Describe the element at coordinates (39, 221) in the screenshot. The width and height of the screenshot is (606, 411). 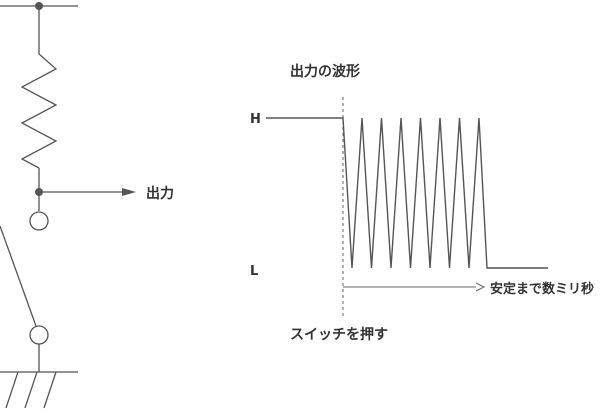
I see `switch-upper-terminal` at that location.